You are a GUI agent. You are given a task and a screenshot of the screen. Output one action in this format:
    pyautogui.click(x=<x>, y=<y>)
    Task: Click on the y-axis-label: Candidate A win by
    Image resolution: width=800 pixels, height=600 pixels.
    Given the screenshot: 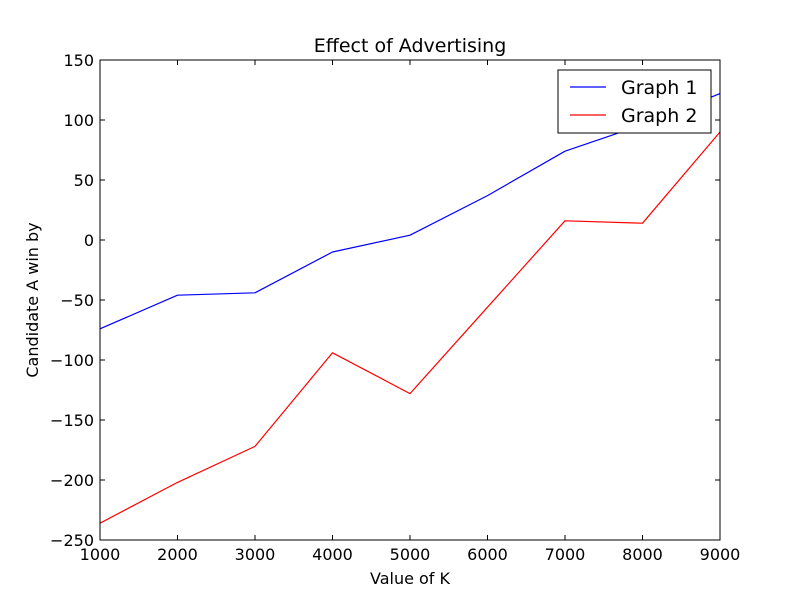 What is the action you would take?
    pyautogui.click(x=32, y=299)
    